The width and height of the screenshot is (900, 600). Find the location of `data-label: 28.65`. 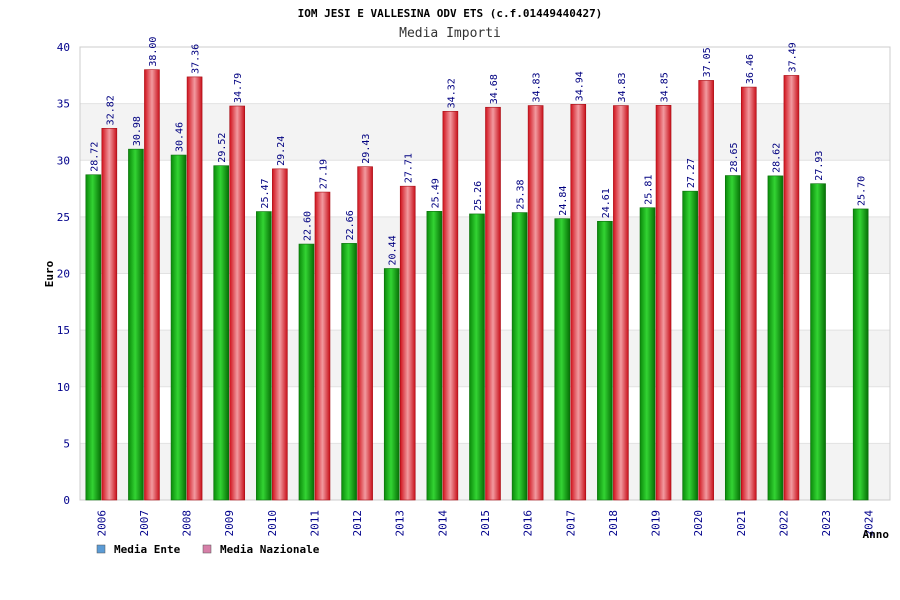

data-label: 28.65 is located at coordinates (734, 157).